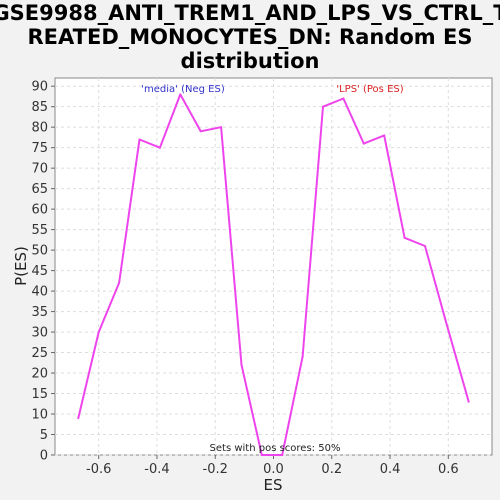  Describe the element at coordinates (39, 312) in the screenshot. I see `y-tick-label: 35` at that location.